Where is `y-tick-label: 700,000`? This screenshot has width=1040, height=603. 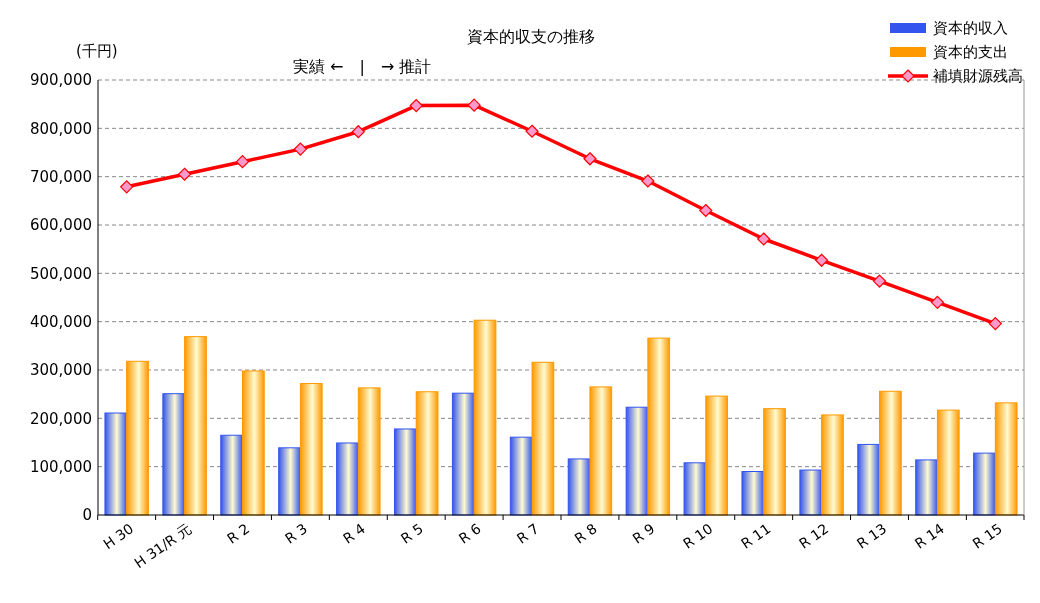 y-tick-label: 700,000 is located at coordinates (60, 176).